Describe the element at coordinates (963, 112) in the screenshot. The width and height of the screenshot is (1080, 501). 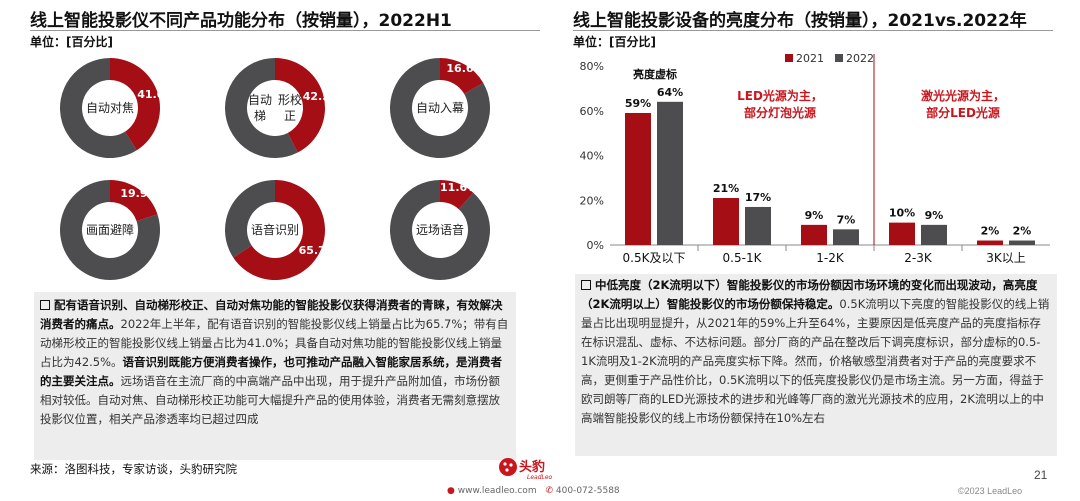
I see `annotation-laser: 部分LED光源` at that location.